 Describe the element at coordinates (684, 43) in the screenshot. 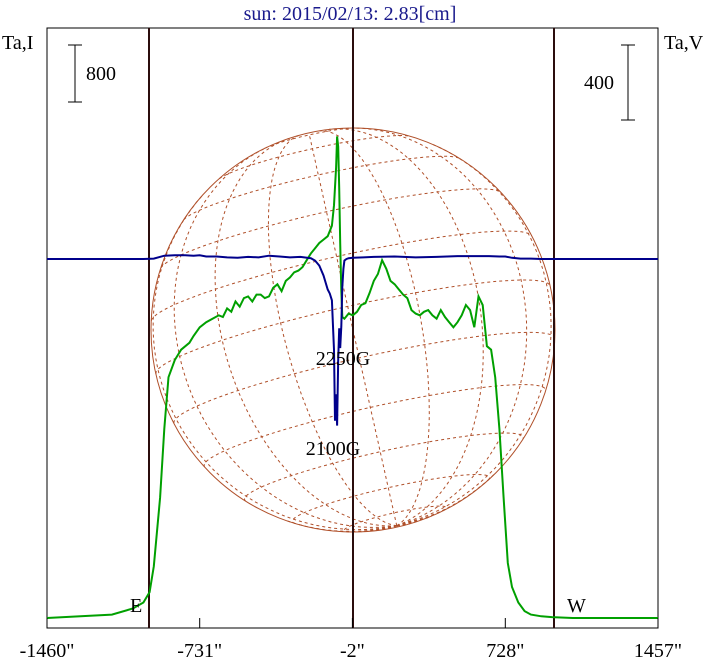

I see `y-right-label: Ta,V` at that location.